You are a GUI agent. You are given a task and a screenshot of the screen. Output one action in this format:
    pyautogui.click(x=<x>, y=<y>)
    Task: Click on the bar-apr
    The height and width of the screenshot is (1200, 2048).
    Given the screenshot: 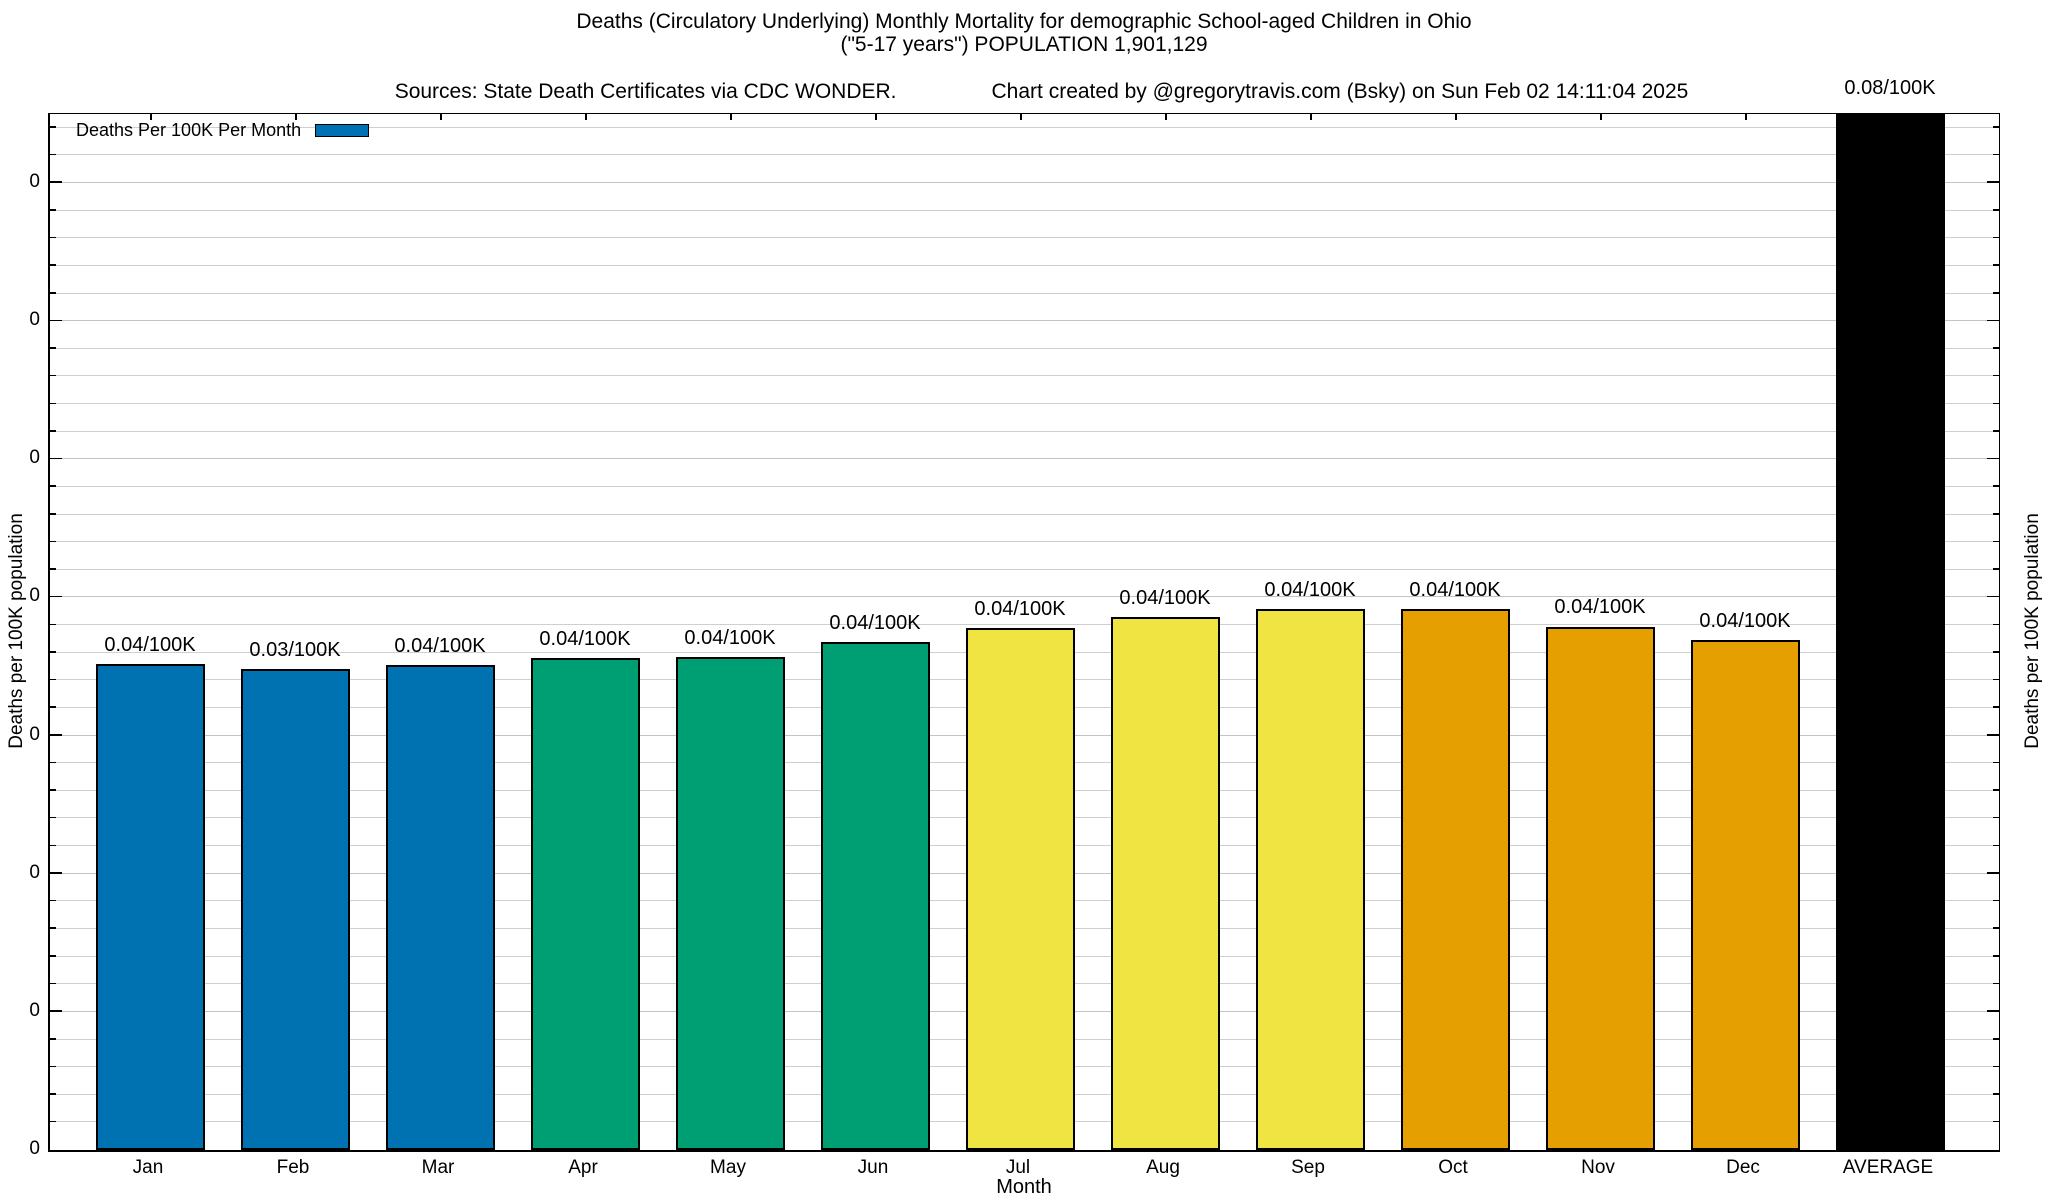 What is the action you would take?
    pyautogui.click(x=585, y=904)
    